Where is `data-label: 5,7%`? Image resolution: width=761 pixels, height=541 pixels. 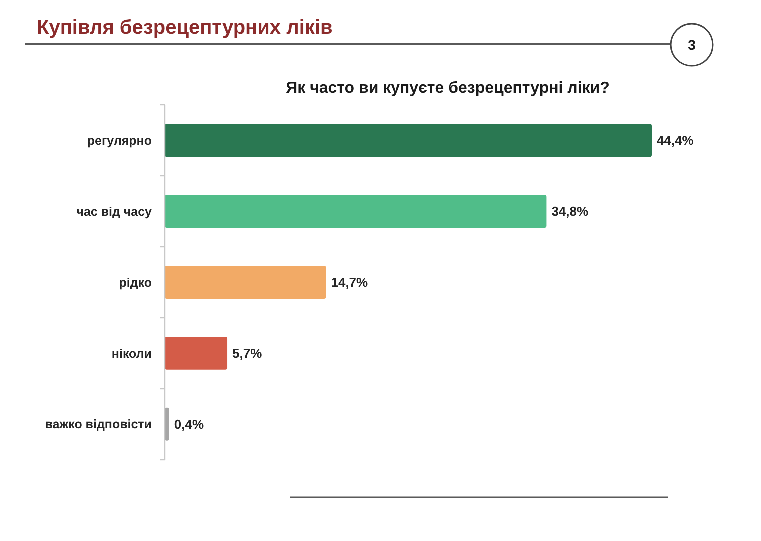 data-label: 5,7% is located at coordinates (247, 353).